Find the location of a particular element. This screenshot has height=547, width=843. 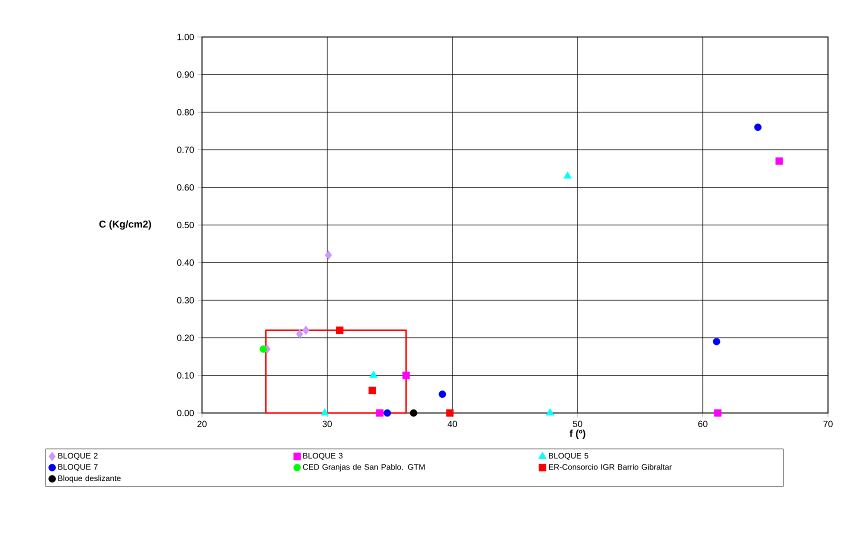

y-tick-label: 0.60 is located at coordinates (185, 187).